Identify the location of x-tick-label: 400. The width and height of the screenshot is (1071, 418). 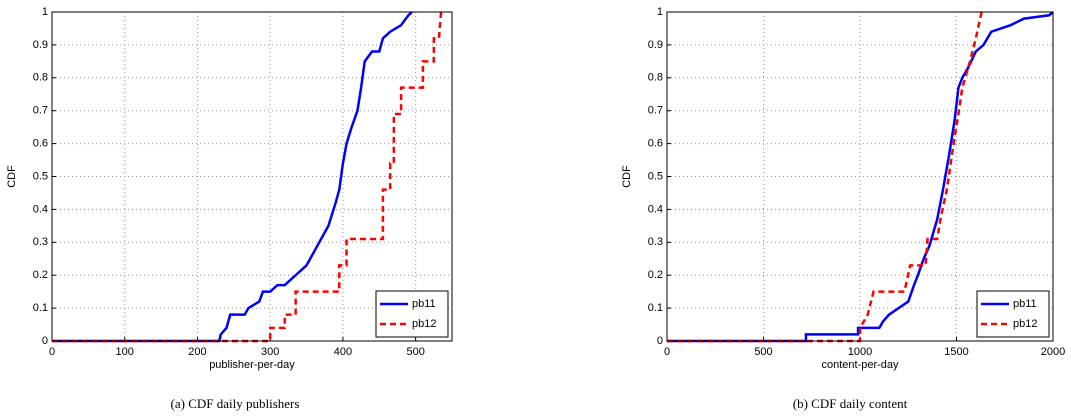
(343, 352).